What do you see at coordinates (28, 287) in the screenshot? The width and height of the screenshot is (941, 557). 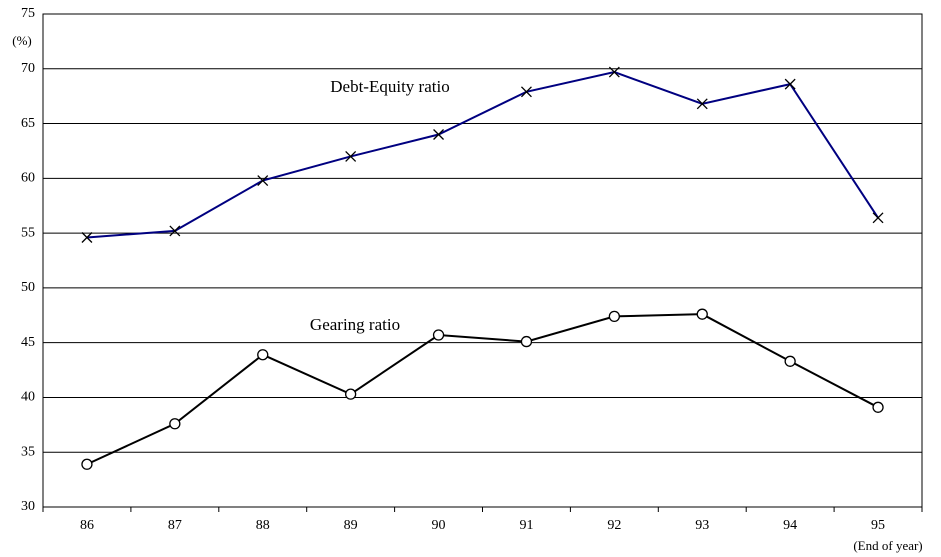 I see `y-tick-label: 50` at bounding box center [28, 287].